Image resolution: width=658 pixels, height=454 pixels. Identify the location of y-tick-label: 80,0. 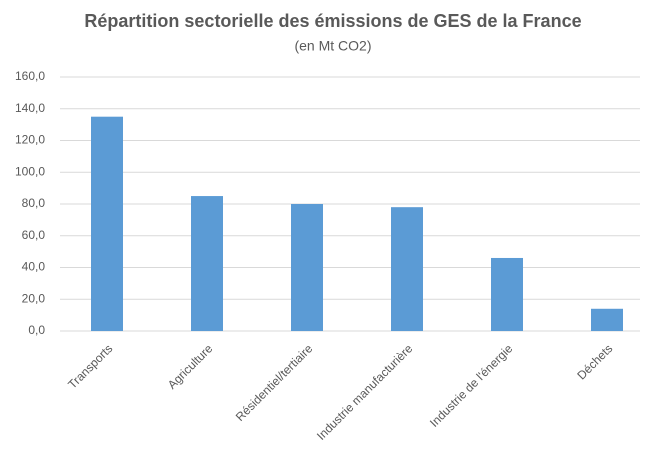
(34, 203).